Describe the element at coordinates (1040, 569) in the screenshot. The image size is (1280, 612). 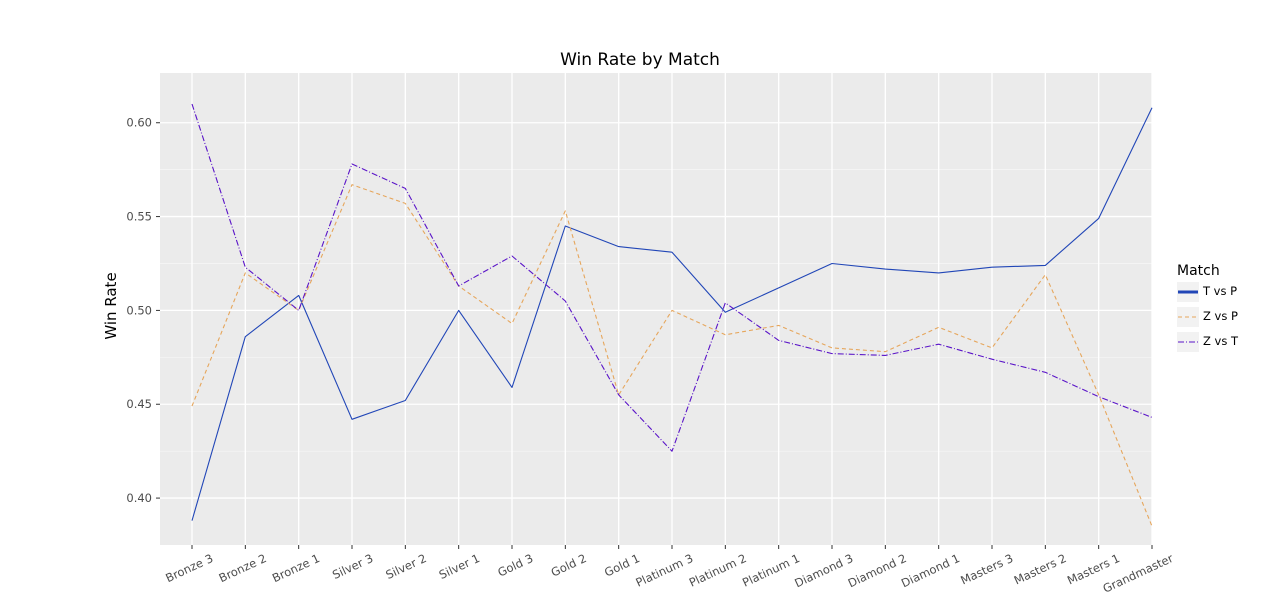
I see `x-tick-label: Masters 2` at that location.